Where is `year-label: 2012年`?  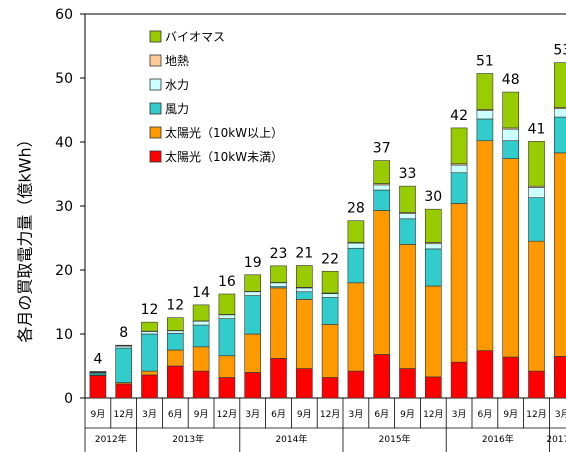
year-label: 2012年 is located at coordinates (111, 439).